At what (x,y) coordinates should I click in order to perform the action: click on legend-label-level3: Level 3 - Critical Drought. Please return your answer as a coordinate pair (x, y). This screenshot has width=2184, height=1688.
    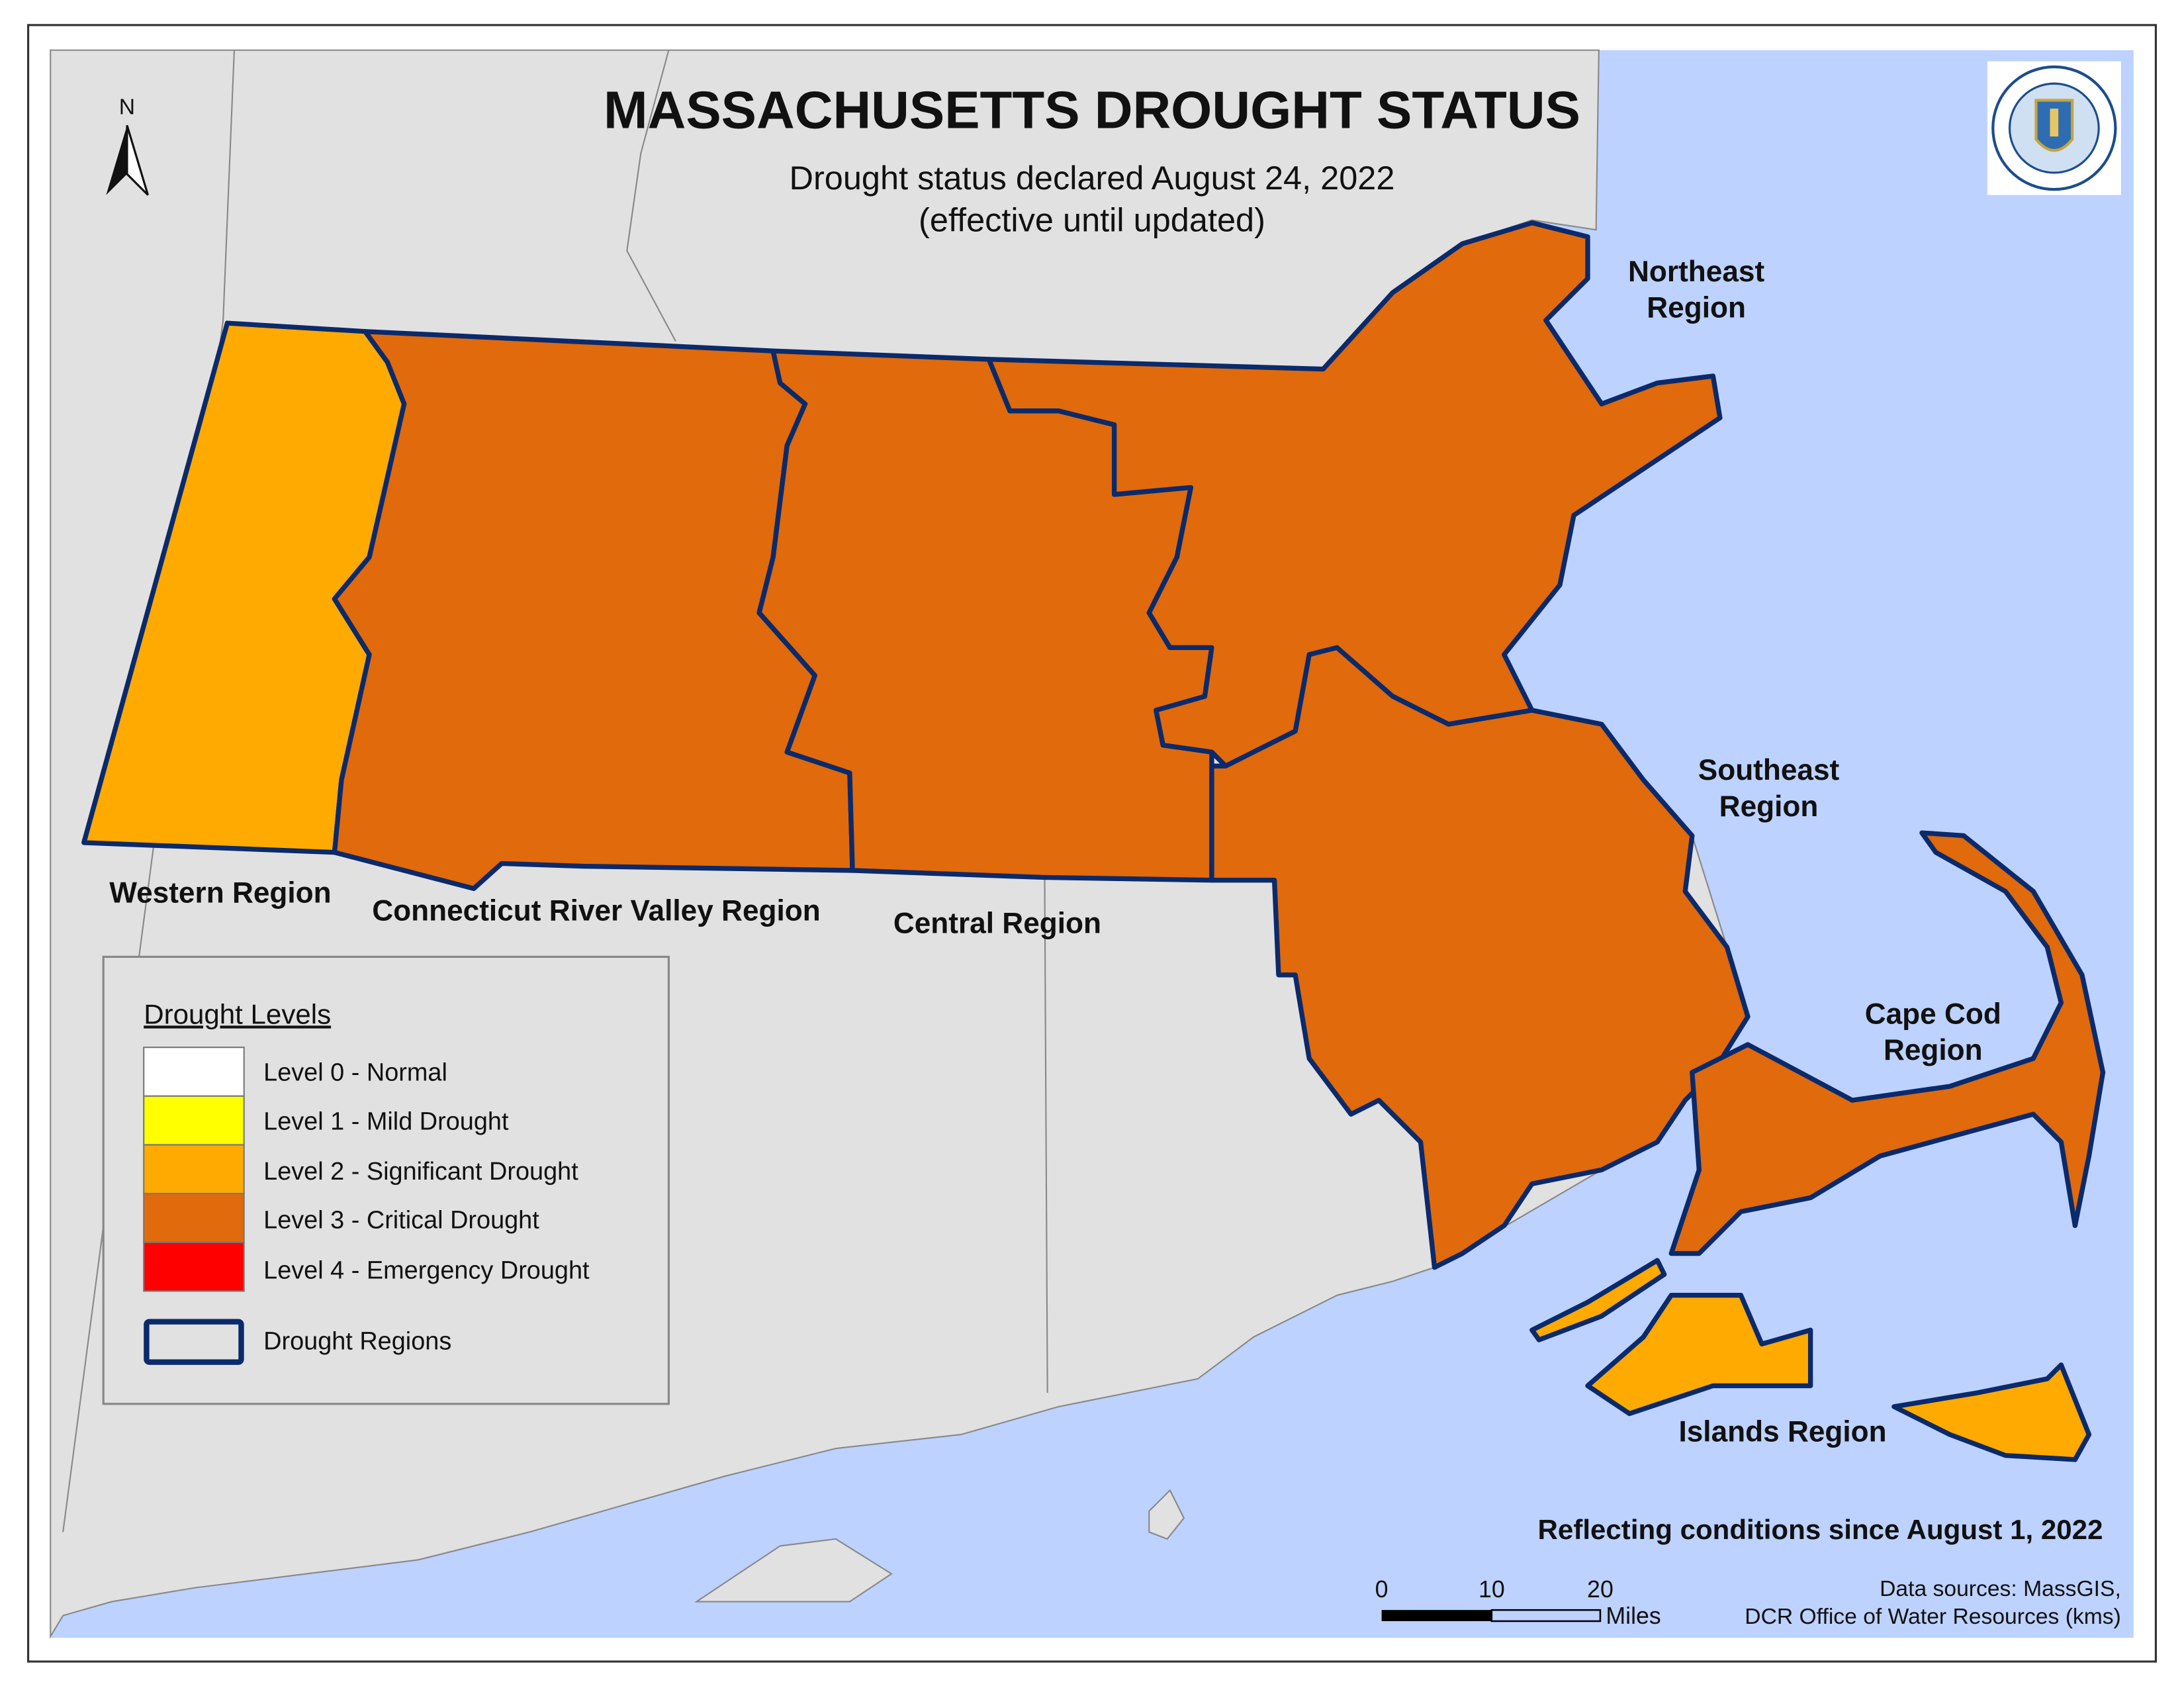
    Looking at the image, I should click on (401, 1221).